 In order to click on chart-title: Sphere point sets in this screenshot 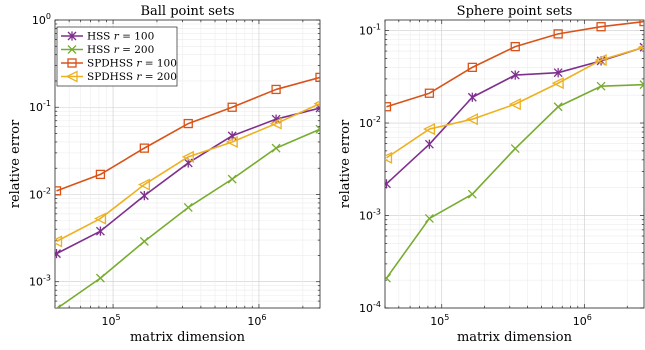, I will do `click(515, 11)`.